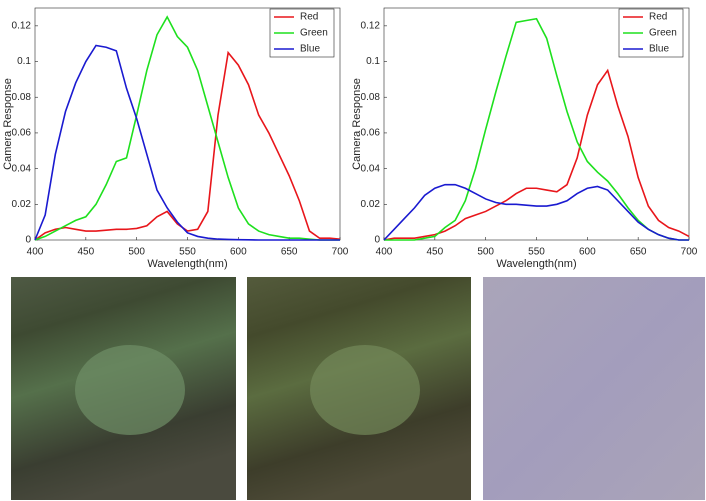  Describe the element at coordinates (536, 212) in the screenshot. I see `series-line` at that location.